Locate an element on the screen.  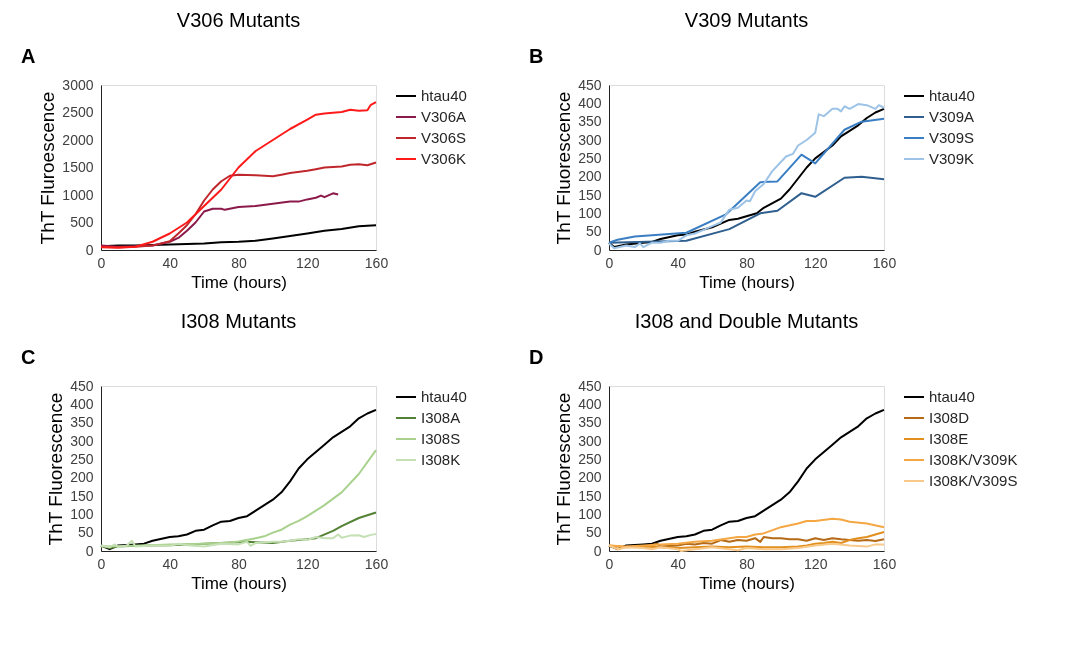
text: C is located at coordinates (28, 357).